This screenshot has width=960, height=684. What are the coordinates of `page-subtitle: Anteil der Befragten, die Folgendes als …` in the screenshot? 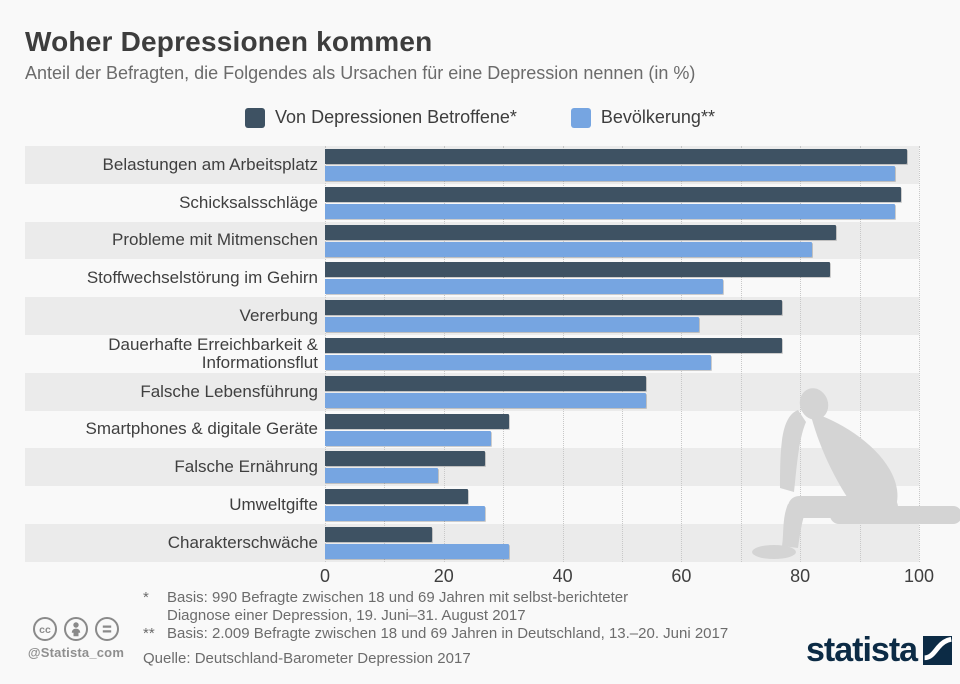 It's located at (360, 73).